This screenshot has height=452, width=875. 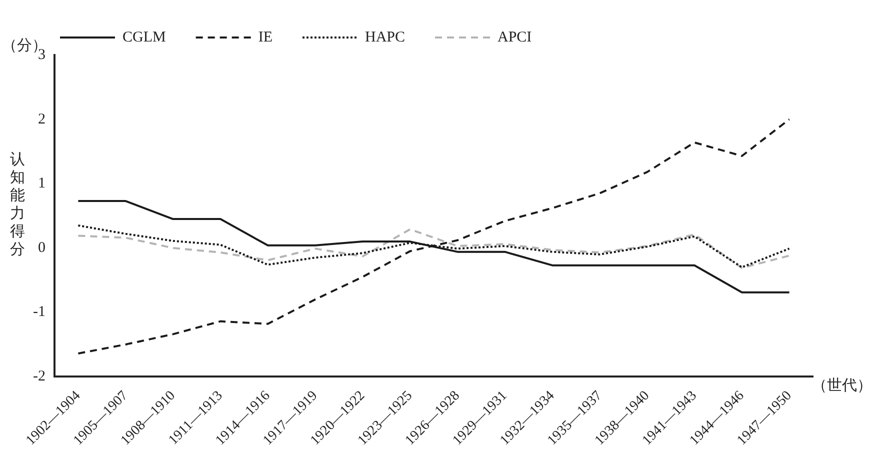 What do you see at coordinates (842, 385) in the screenshot?
I see `x-axis-title: （世代）` at bounding box center [842, 385].